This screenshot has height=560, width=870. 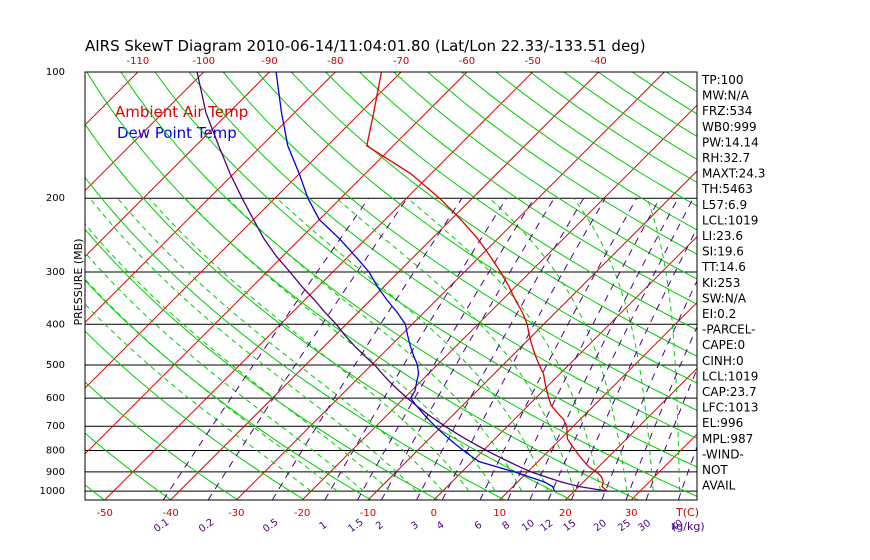 I want to click on mixing-ratio-label: 4, so click(x=441, y=526).